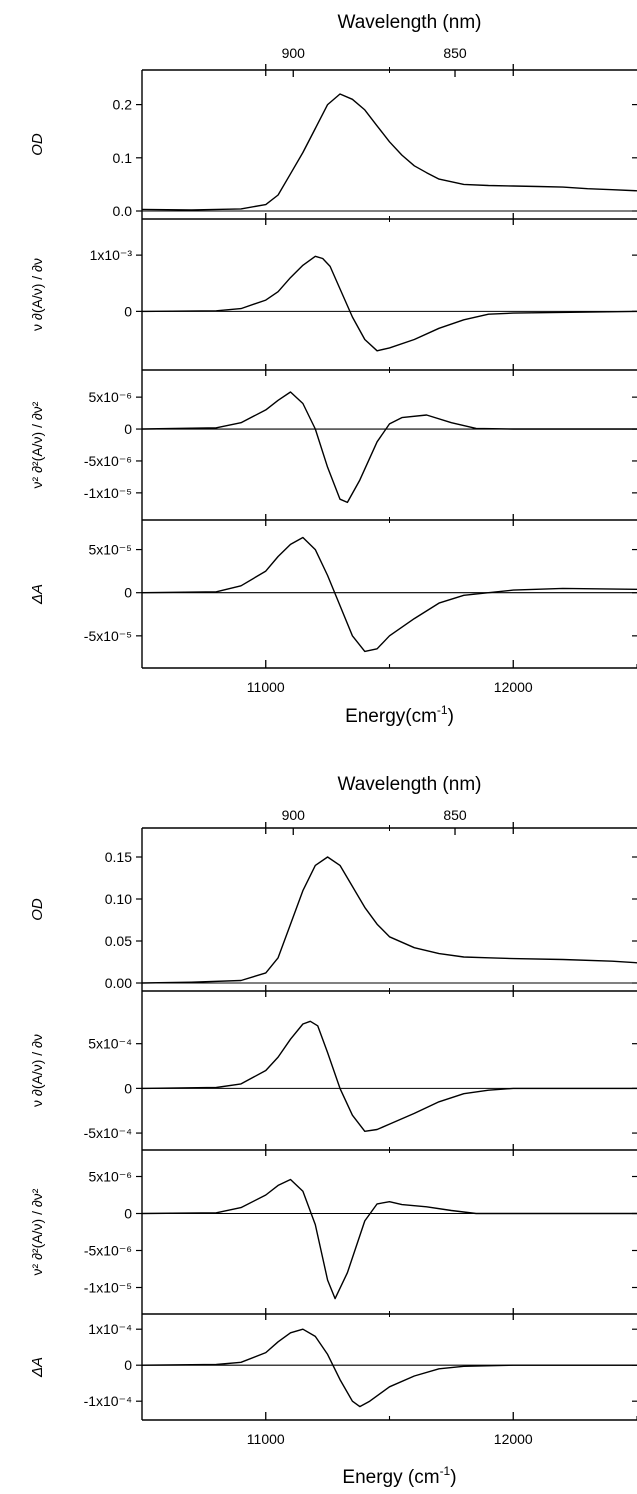 Image resolution: width=637 pixels, height=1494 pixels. What do you see at coordinates (108, 636) in the screenshot?
I see `y-tick-label: -5x10⁻⁵` at bounding box center [108, 636].